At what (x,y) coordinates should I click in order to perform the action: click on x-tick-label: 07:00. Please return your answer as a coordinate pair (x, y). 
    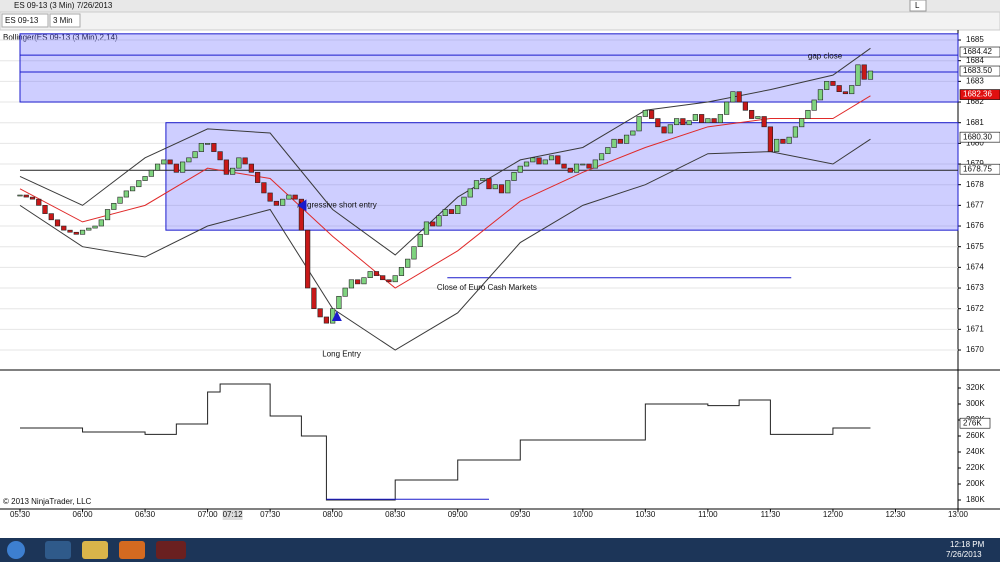
    Looking at the image, I should click on (208, 514).